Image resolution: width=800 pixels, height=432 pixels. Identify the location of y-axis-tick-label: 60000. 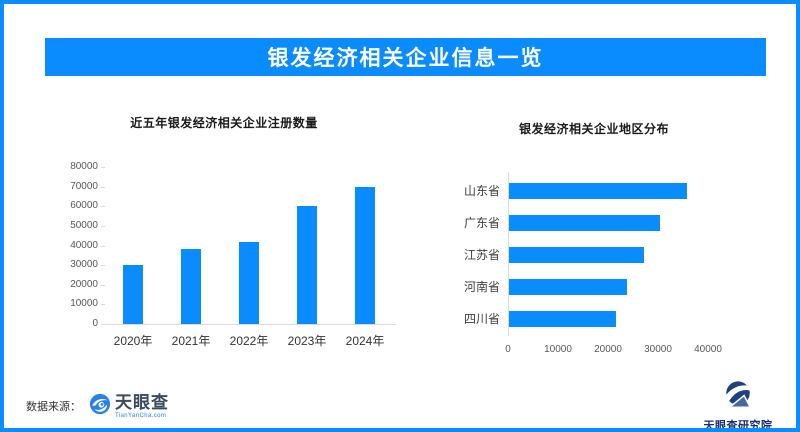
(84, 206).